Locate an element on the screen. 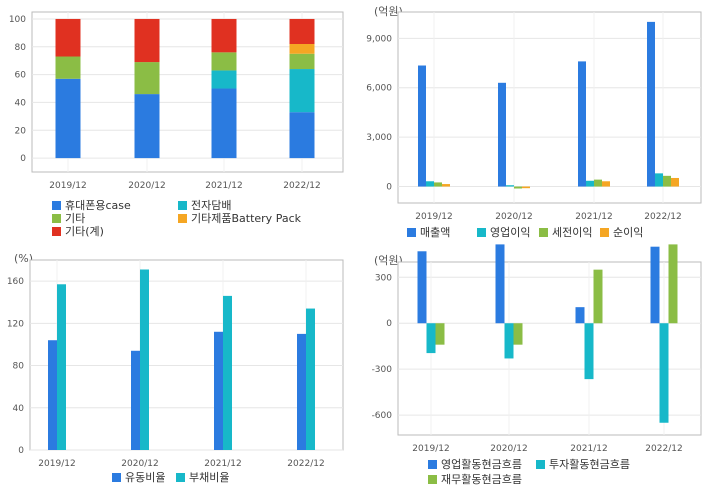 The image size is (720, 496). legend-label: 기타(계) is located at coordinates (84, 231).